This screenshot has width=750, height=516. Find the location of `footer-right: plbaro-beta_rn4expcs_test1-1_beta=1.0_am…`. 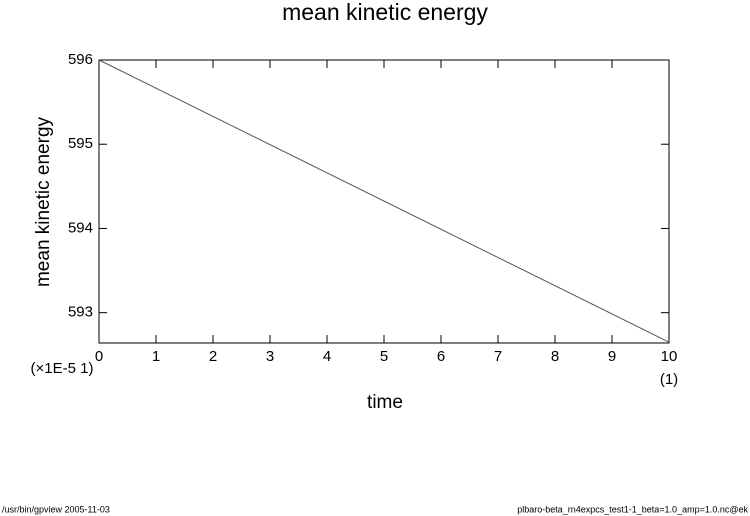

footer-right: plbaro-beta_rn4expcs_test1-1_beta=1.0_am… is located at coordinates (632, 509).